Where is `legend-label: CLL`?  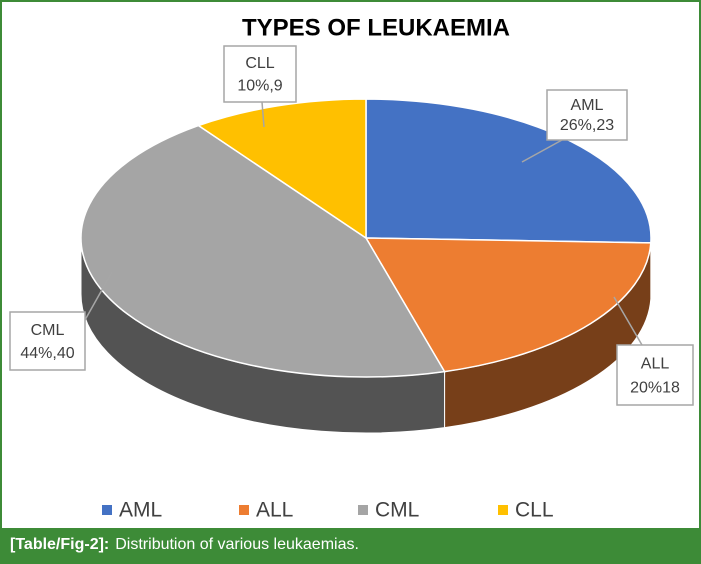
legend-label: CLL is located at coordinates (534, 510).